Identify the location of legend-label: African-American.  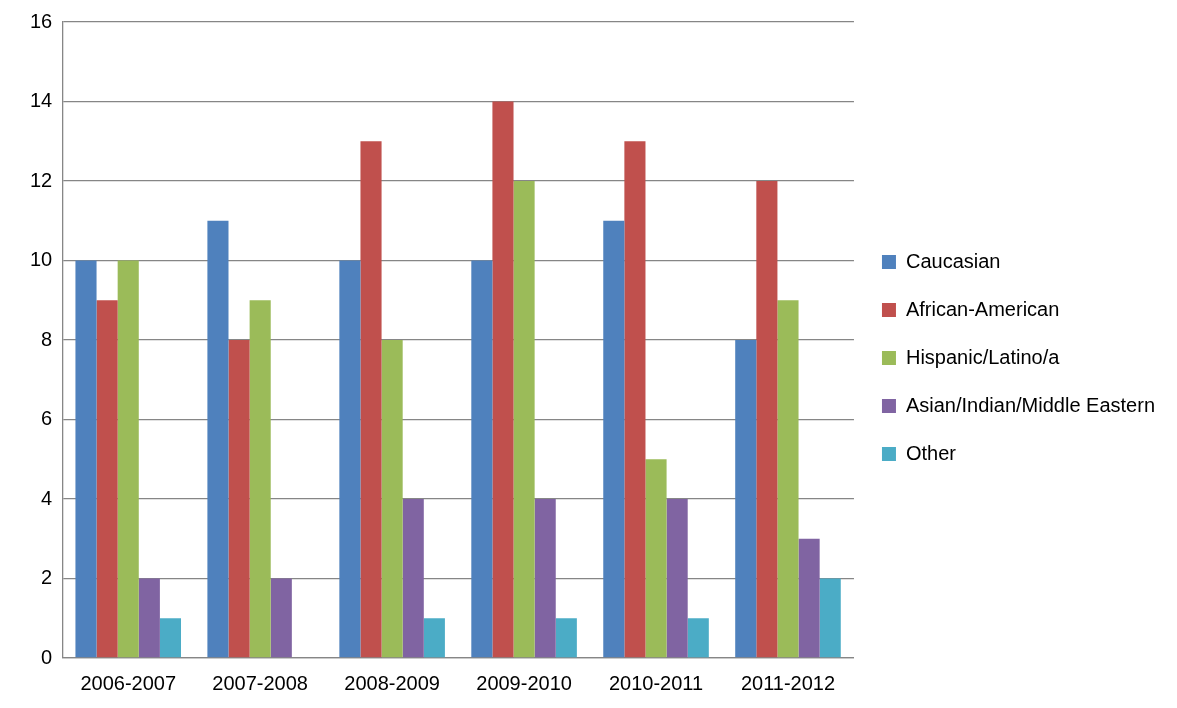
(982, 308).